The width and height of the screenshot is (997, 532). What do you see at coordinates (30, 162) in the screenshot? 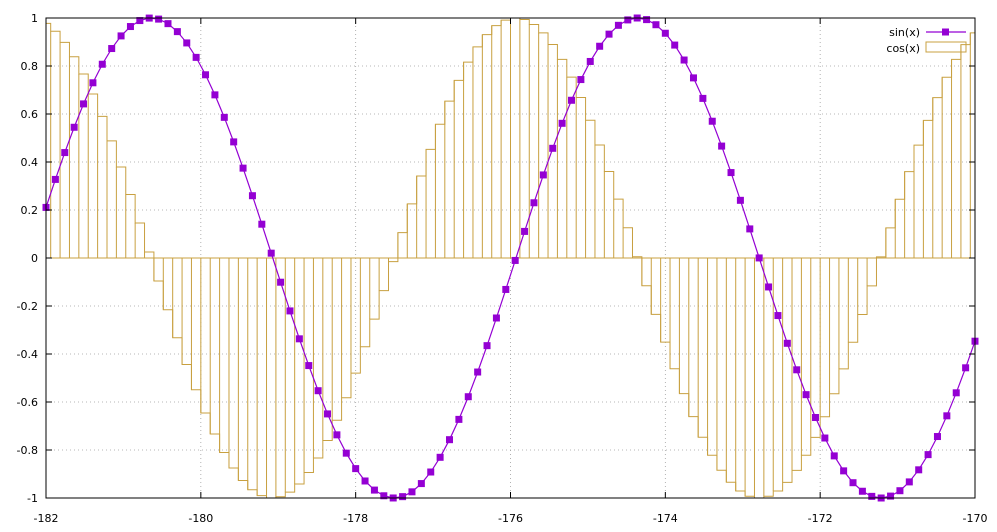
I see `y-tick-label: 0.4` at bounding box center [30, 162].